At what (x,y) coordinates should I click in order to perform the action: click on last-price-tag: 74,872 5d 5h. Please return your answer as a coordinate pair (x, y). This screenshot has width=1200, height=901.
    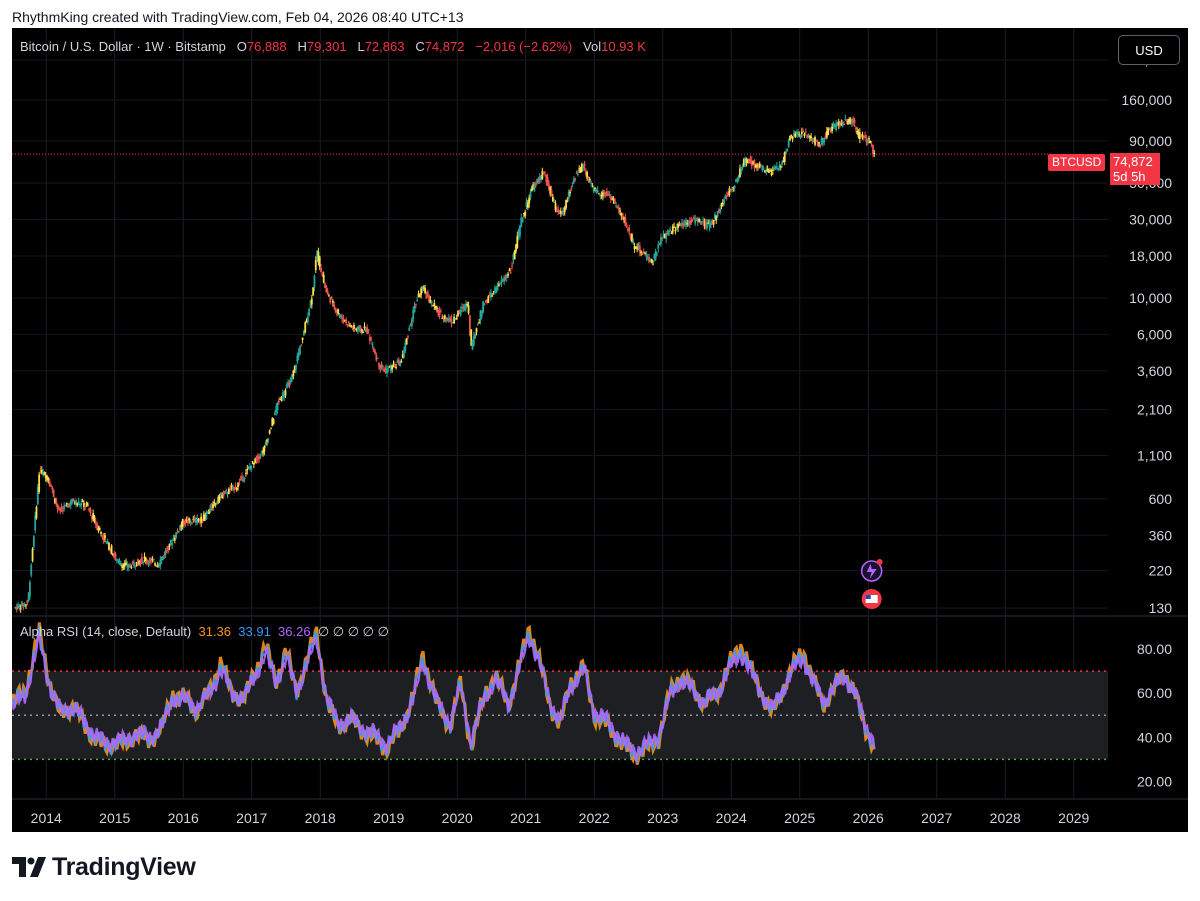
    Looking at the image, I should click on (1135, 169).